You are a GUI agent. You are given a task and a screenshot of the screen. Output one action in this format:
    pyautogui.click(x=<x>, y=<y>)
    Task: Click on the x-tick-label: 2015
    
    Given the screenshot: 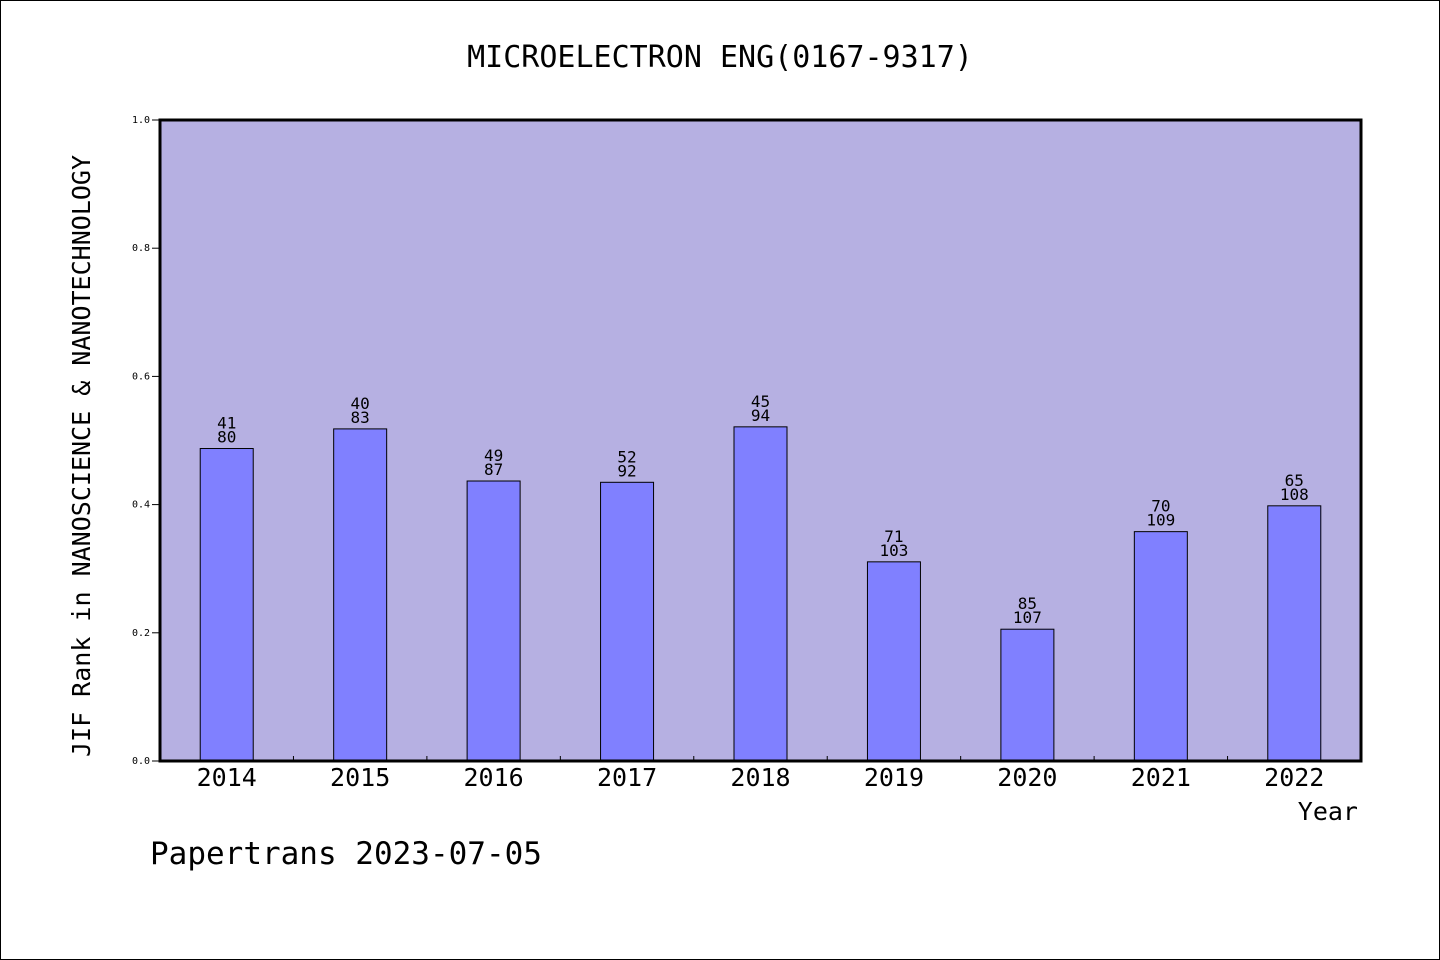 What is the action you would take?
    pyautogui.click(x=360, y=777)
    